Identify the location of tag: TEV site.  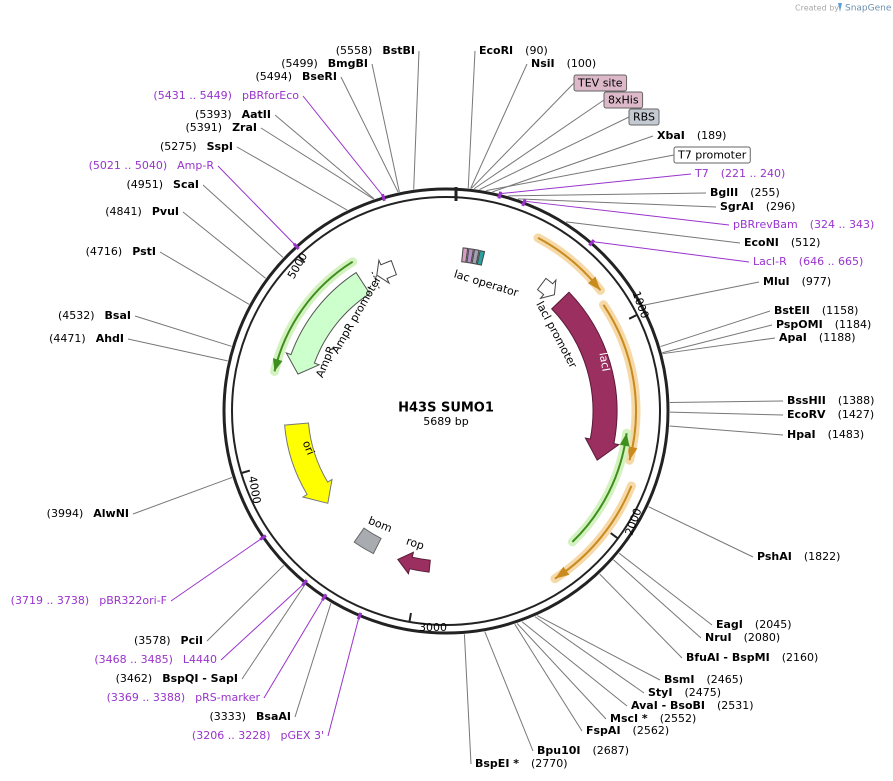
(600, 83).